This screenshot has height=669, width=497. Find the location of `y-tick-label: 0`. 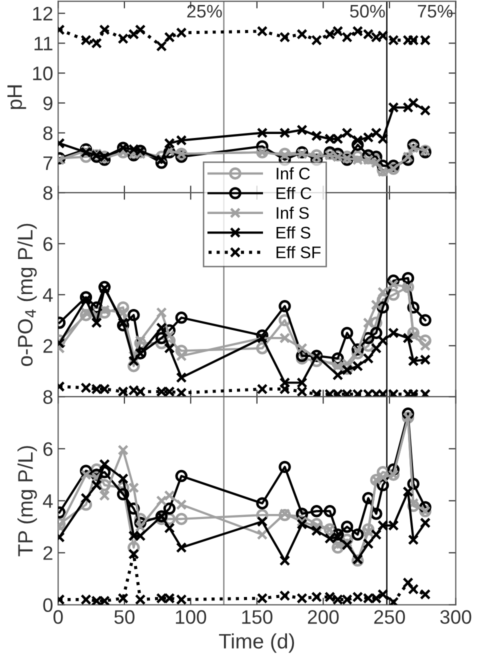

y-tick-label: 0 is located at coordinates (48, 605).